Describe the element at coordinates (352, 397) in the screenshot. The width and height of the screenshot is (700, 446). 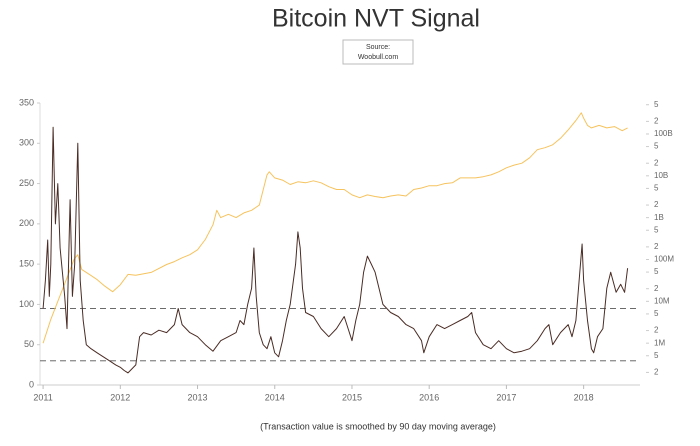
I see `x-tick-label: 2015` at that location.